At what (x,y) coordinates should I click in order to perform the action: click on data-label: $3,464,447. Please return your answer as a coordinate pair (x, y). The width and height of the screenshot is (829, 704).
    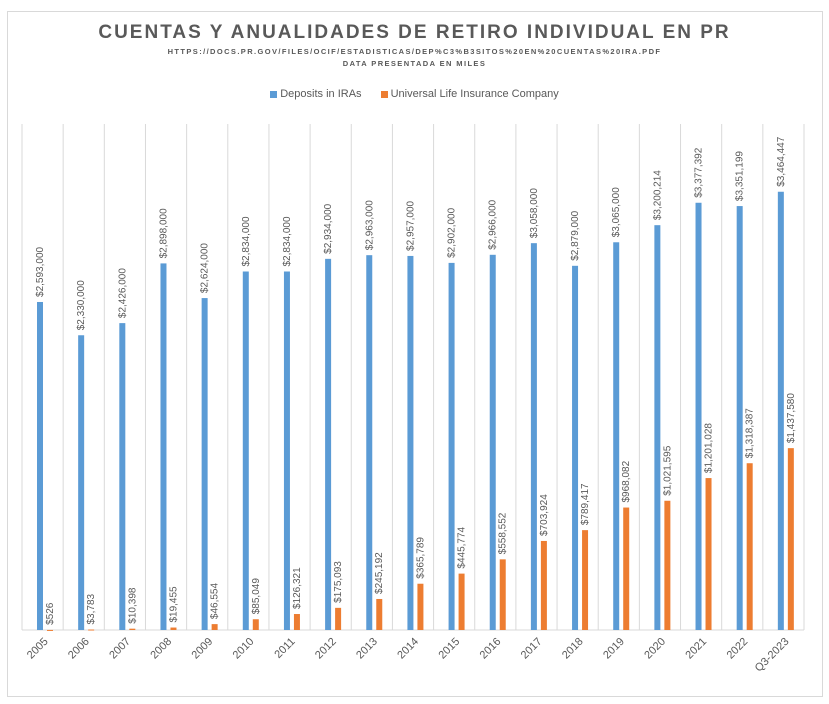
    Looking at the image, I should click on (781, 161).